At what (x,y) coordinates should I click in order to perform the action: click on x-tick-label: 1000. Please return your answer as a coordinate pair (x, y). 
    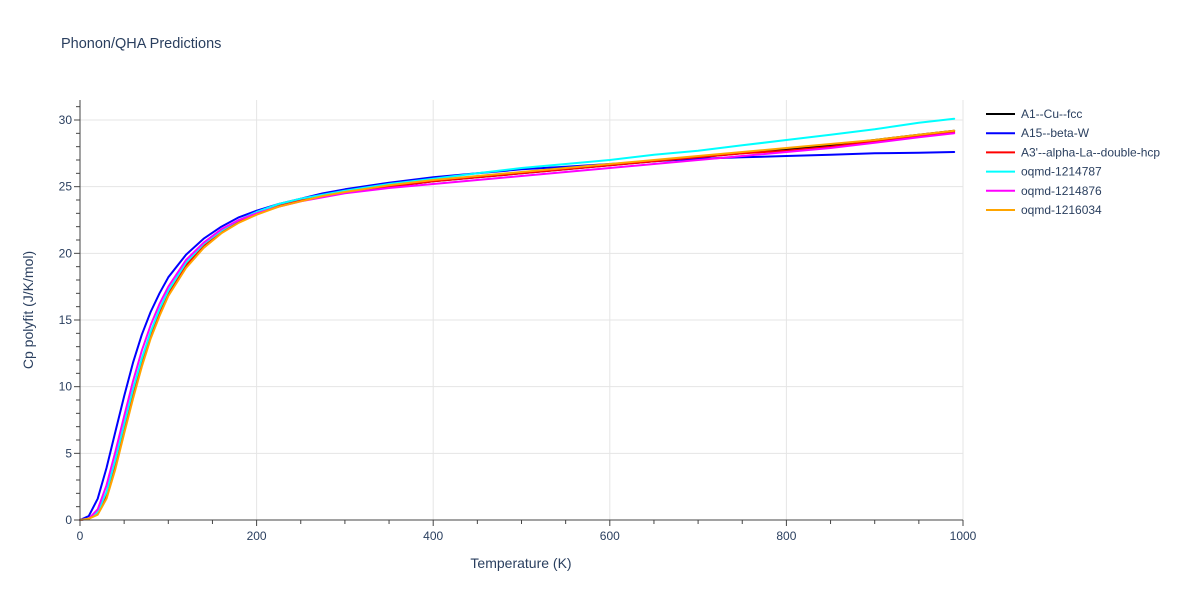
    Looking at the image, I should click on (963, 536).